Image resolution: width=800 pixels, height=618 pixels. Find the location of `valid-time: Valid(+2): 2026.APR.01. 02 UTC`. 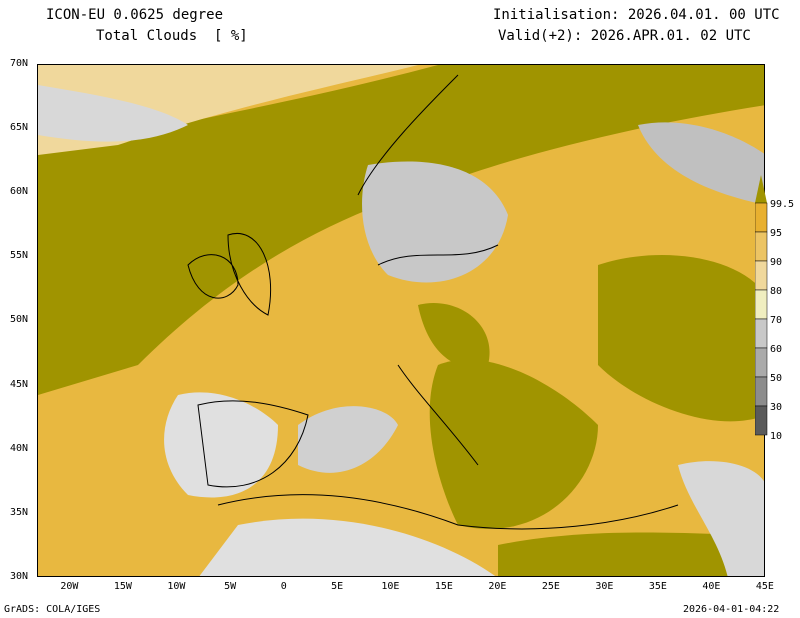

valid-time: Valid(+2): 2026.APR.01. 02 UTC is located at coordinates (624, 36).